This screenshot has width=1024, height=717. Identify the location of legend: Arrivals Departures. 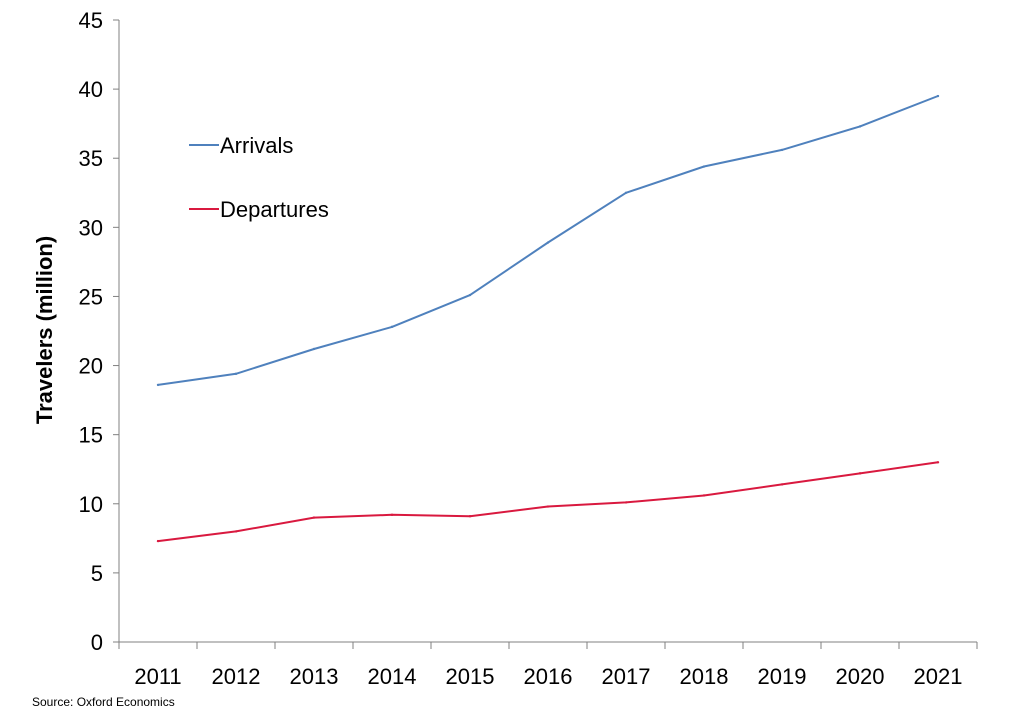
(259, 177).